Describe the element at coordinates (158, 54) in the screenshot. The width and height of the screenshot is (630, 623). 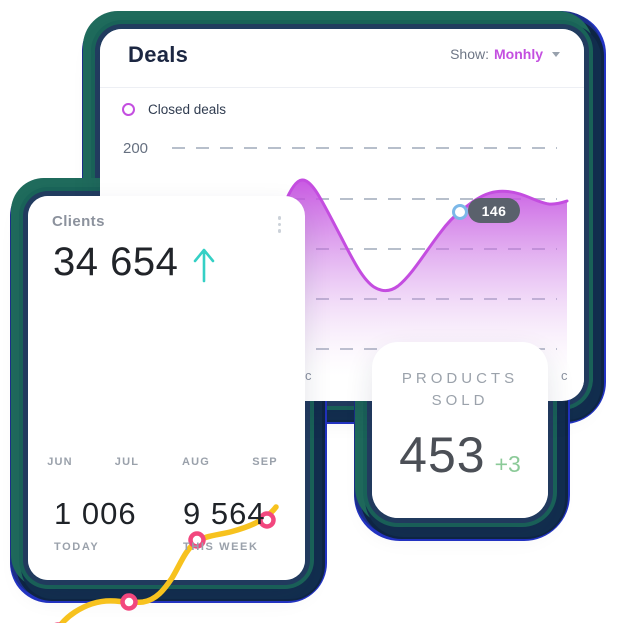
I see `deals-card-title: Deals` at that location.